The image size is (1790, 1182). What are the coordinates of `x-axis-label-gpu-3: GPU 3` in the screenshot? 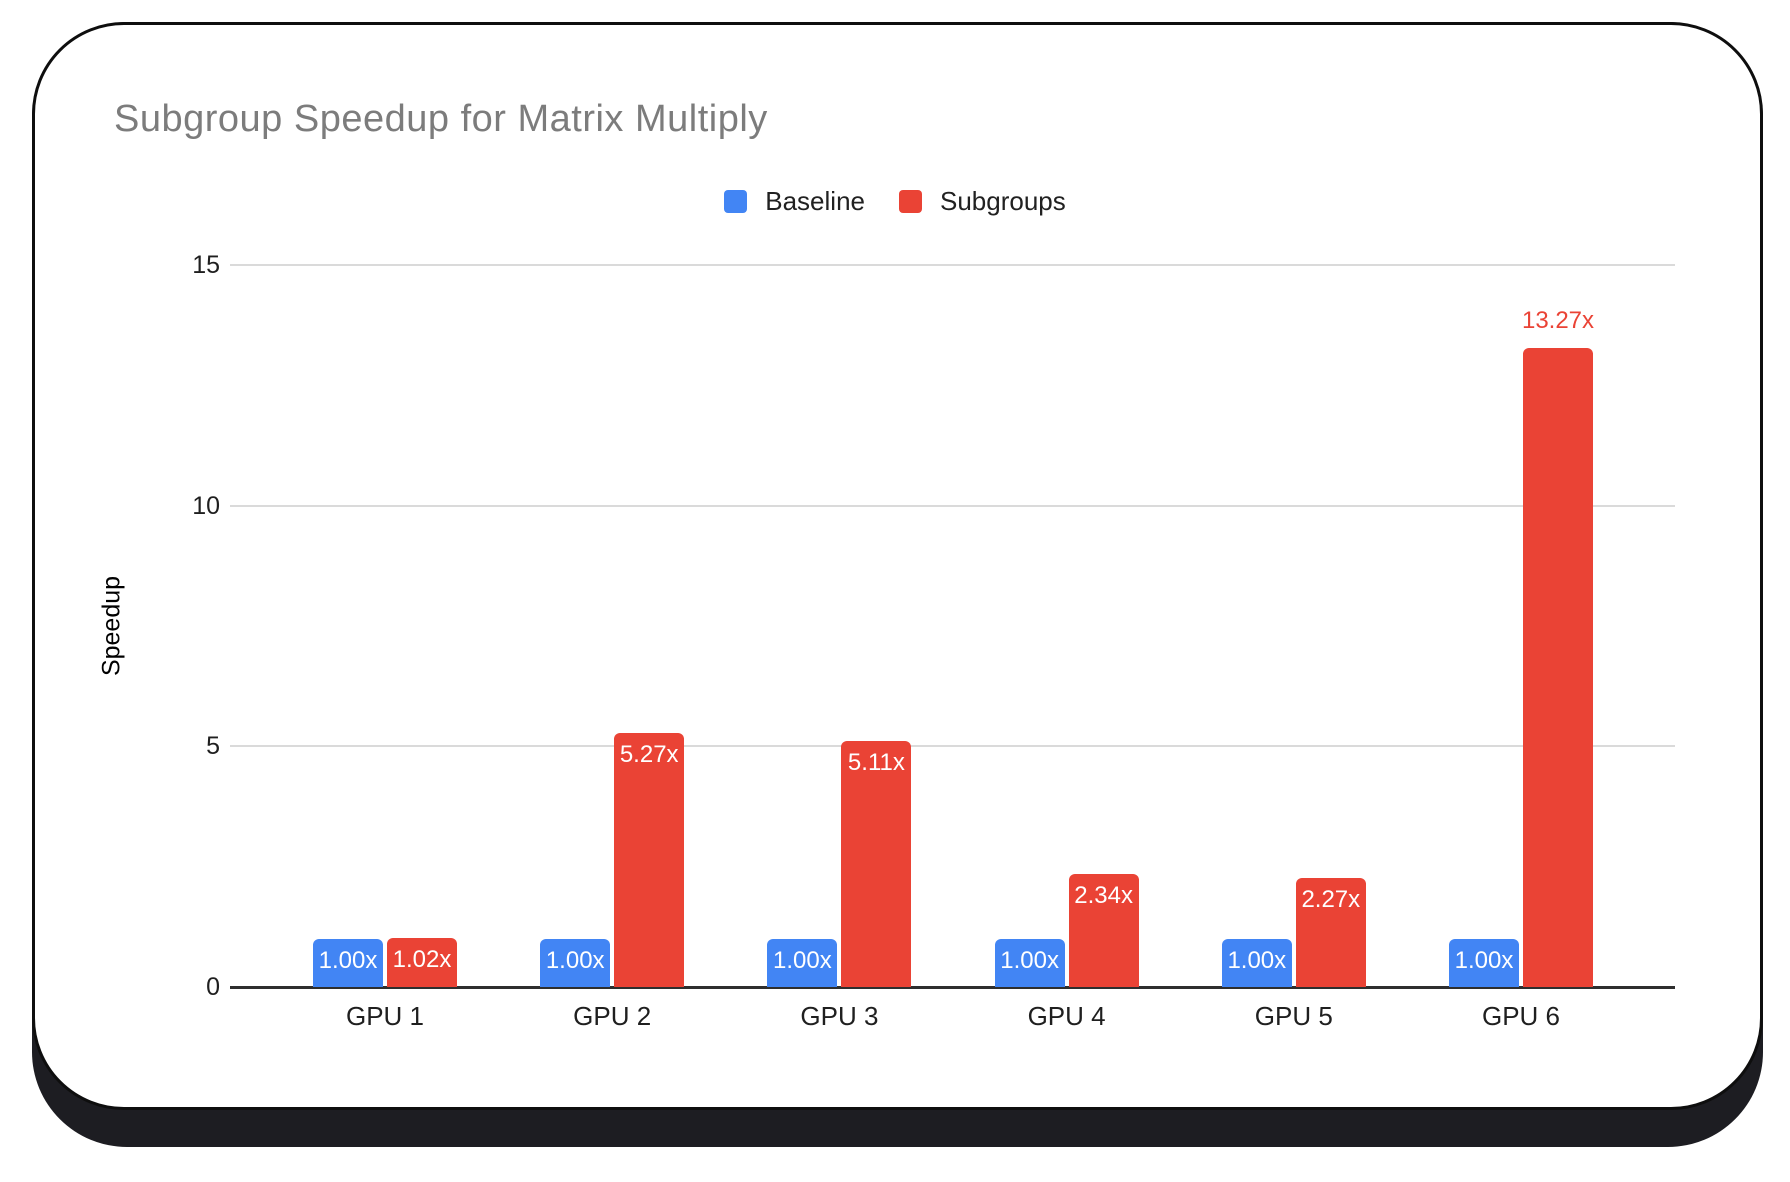 It's located at (839, 1016).